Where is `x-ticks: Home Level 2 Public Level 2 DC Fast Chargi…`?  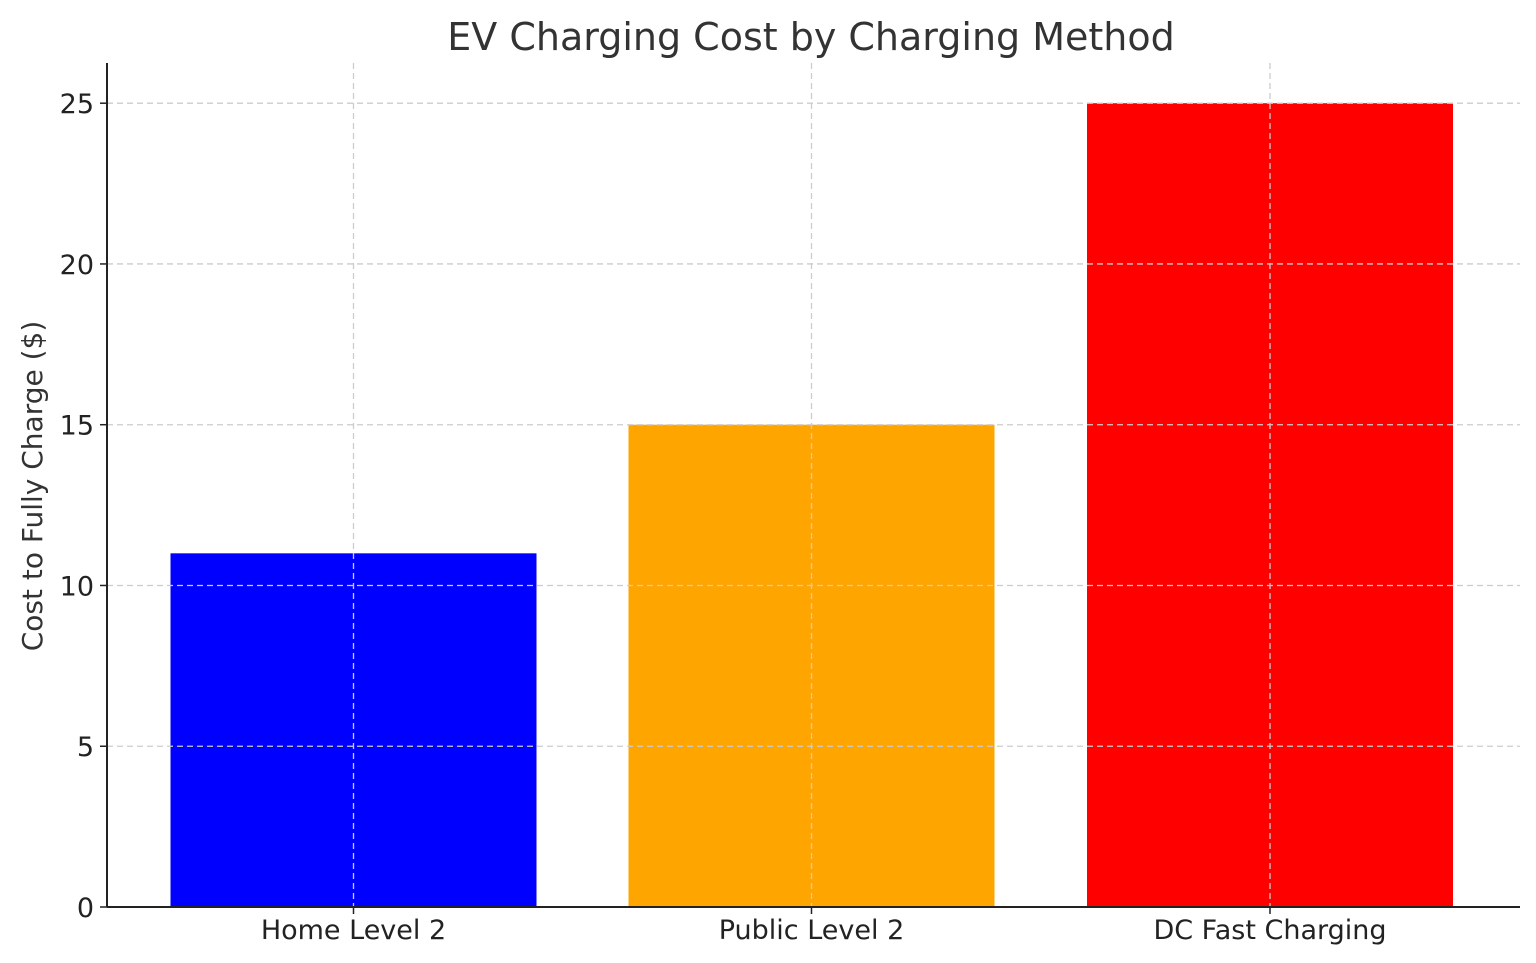
x-ticks: Home Level 2 Public Level 2 DC Fast Chargi… is located at coordinates (824, 926).